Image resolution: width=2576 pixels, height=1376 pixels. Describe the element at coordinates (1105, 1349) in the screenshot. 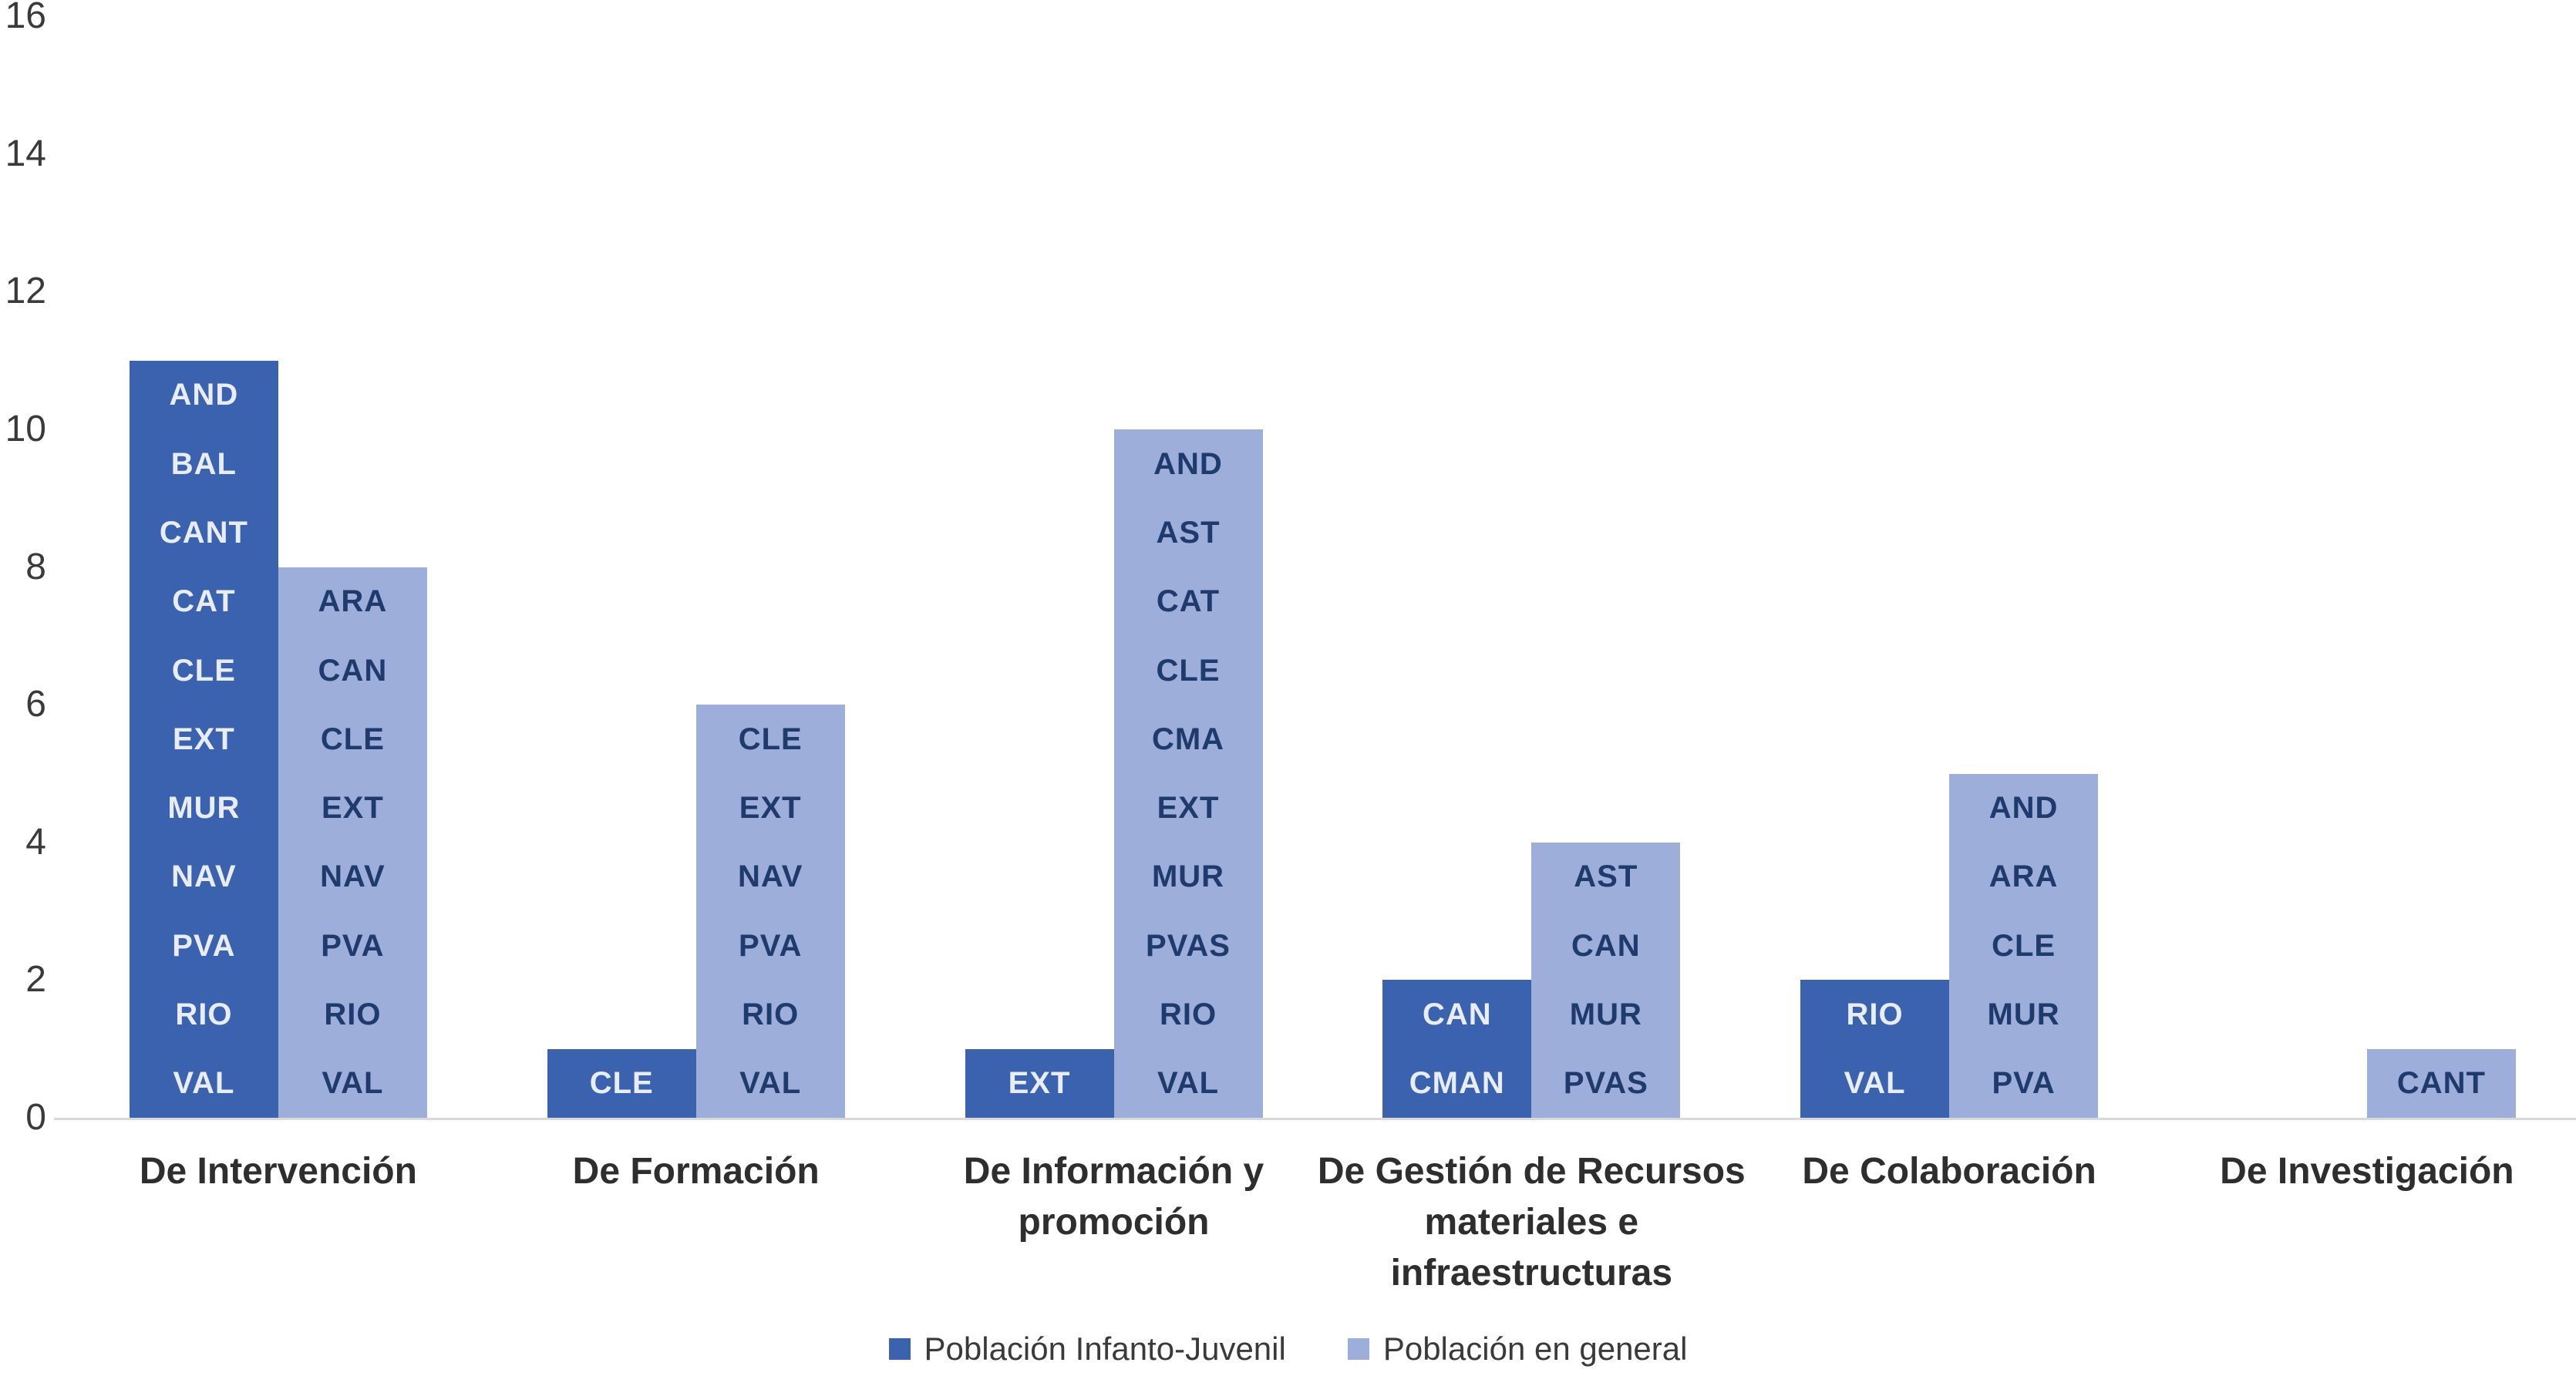

I see `legend-label: Población Infanto-Juvenil` at that location.